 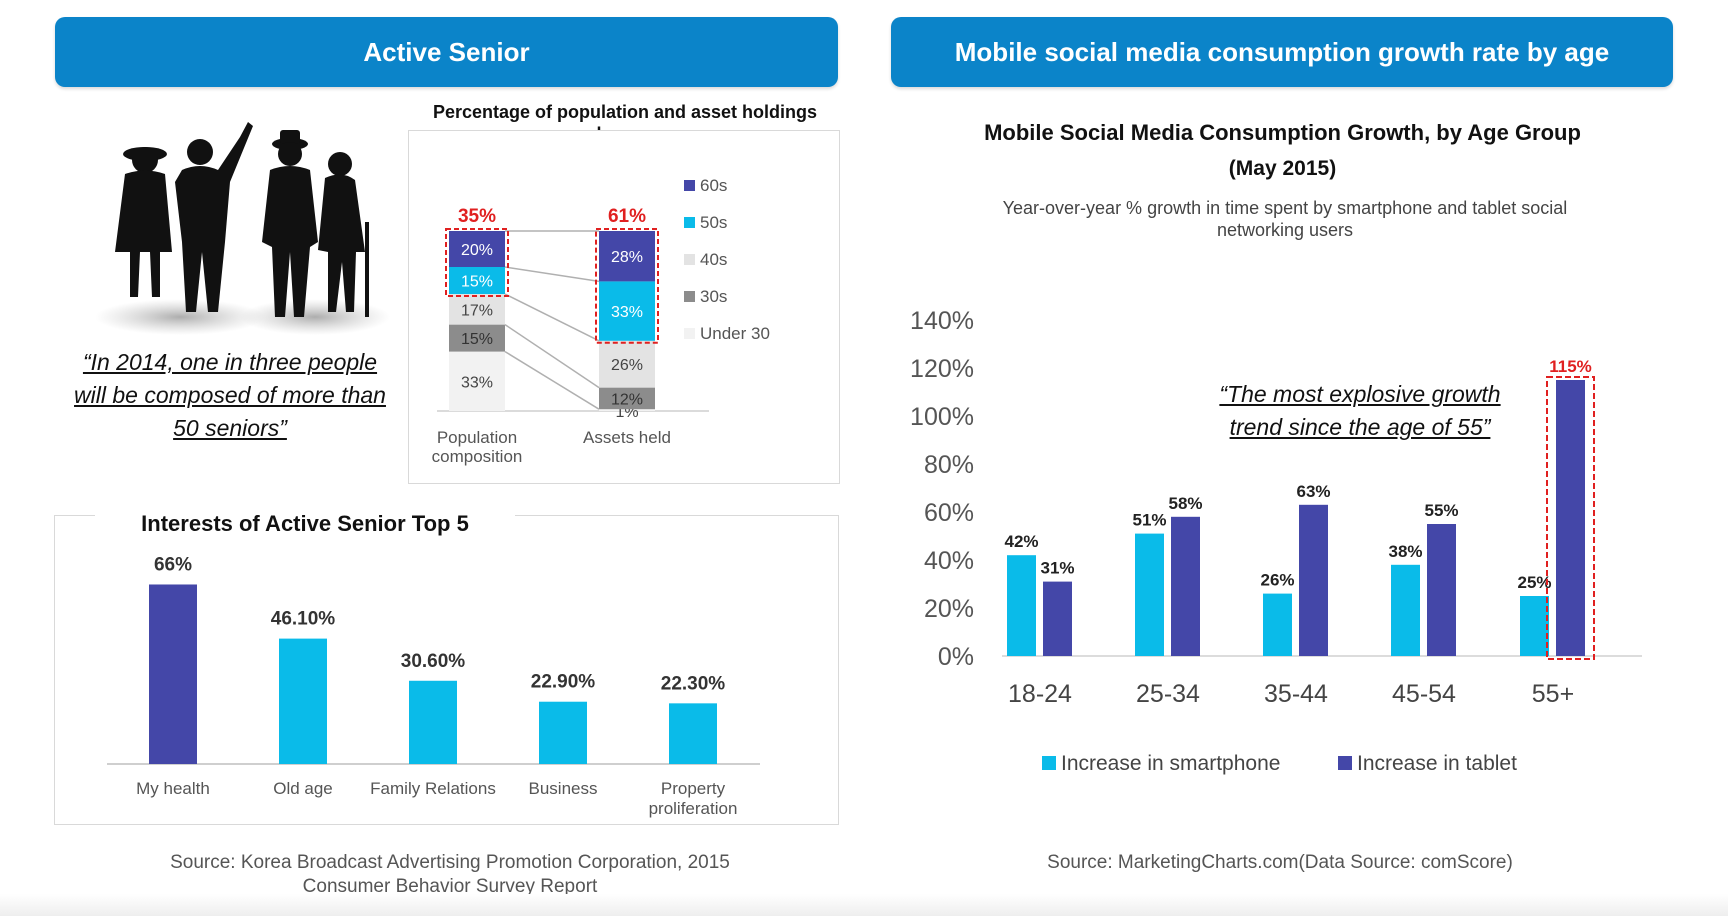 I want to click on smartphone-value-label: 26%, so click(x=1277, y=580).